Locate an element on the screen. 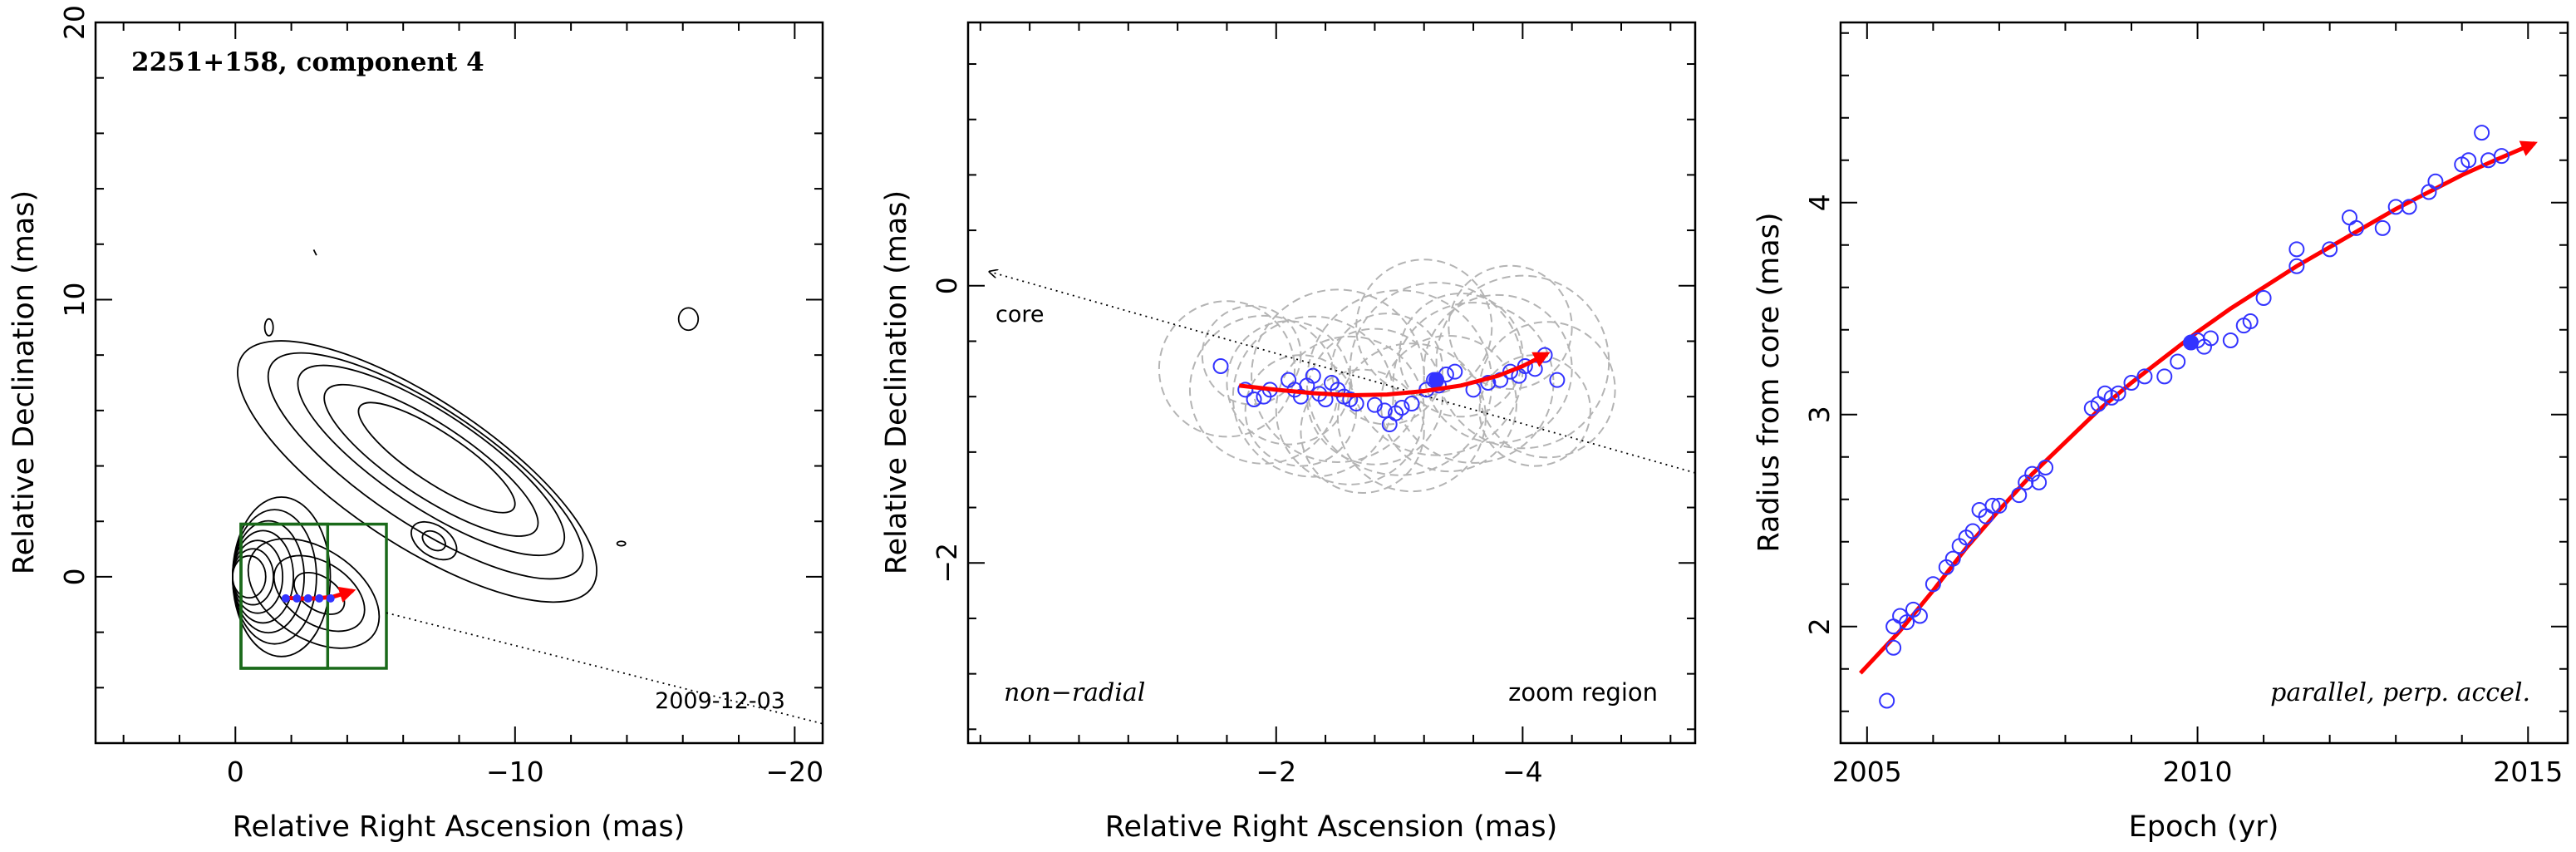  x-tick-label: −2 is located at coordinates (1276, 772).